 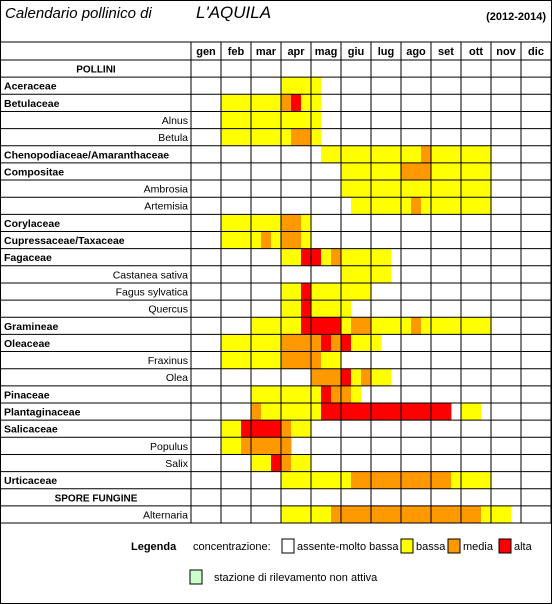 I want to click on month-header-nov: nov, so click(x=506, y=52).